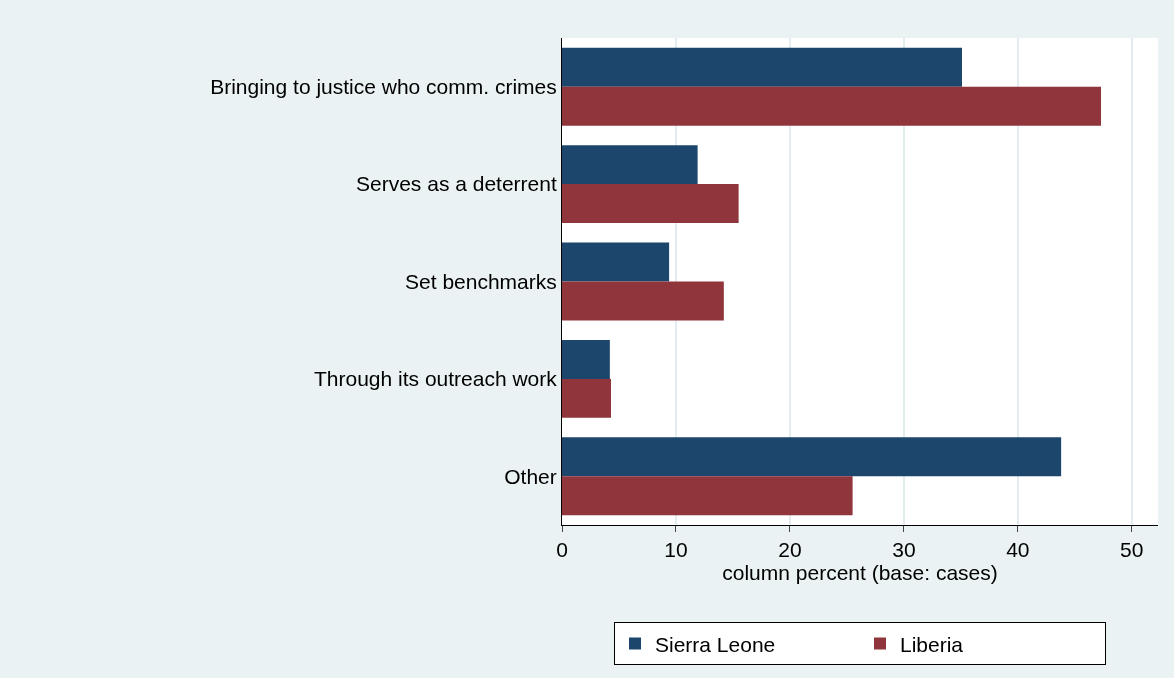 The height and width of the screenshot is (678, 1174). What do you see at coordinates (436, 379) in the screenshot?
I see `y-tick-label: Through its outreach work` at bounding box center [436, 379].